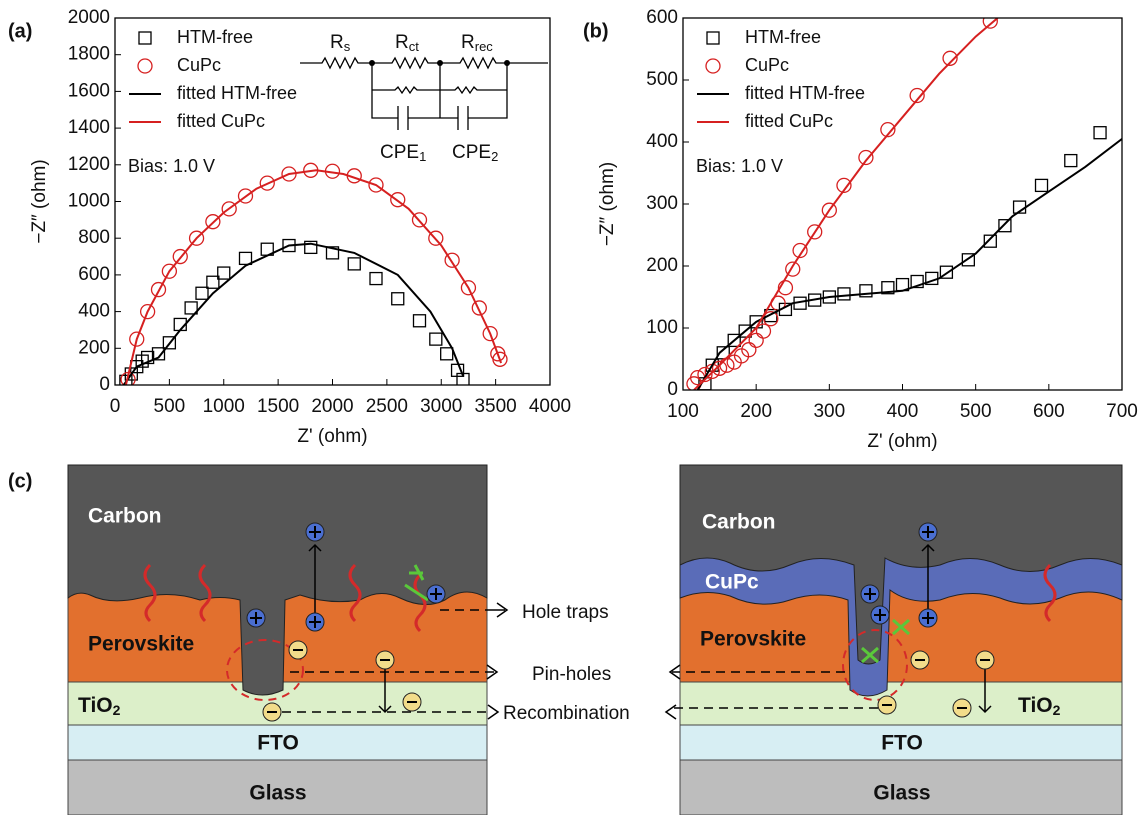 The image size is (1143, 815). I want to click on circuit, so click(424, 93).